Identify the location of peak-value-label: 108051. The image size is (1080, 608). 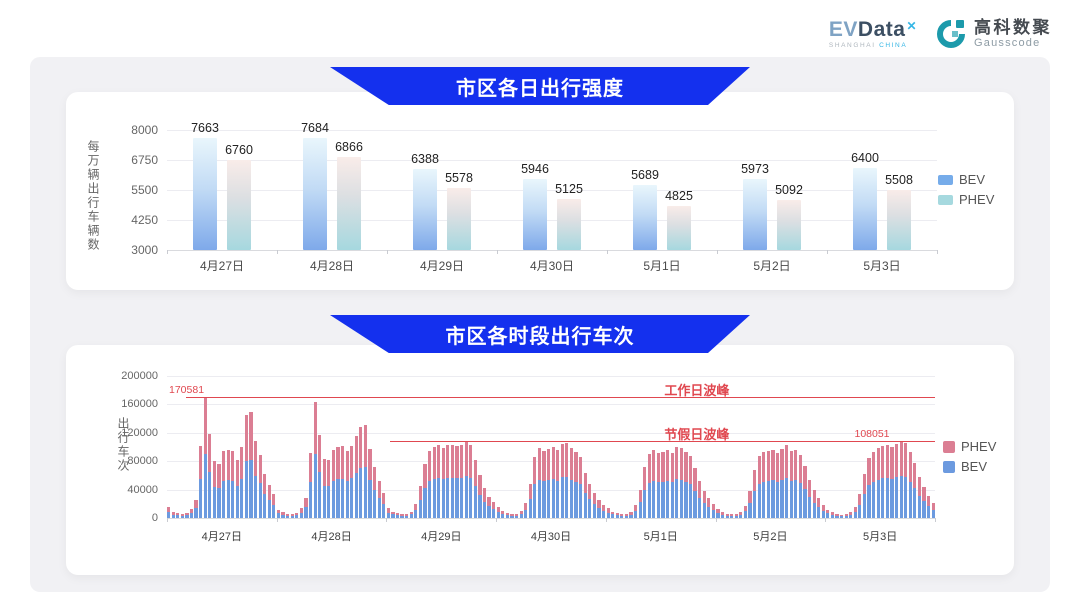
(872, 434).